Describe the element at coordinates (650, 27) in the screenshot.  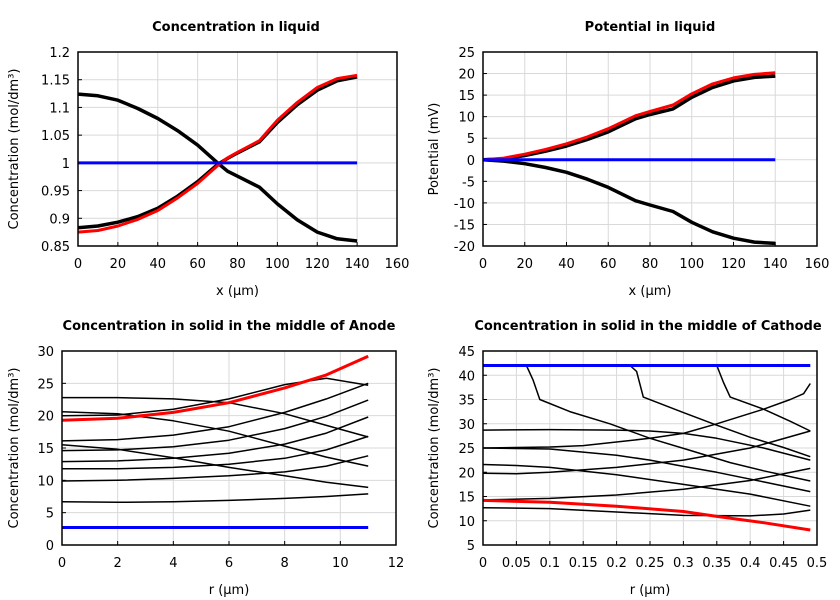
I see `chart-title: Potential in liquid` at that location.